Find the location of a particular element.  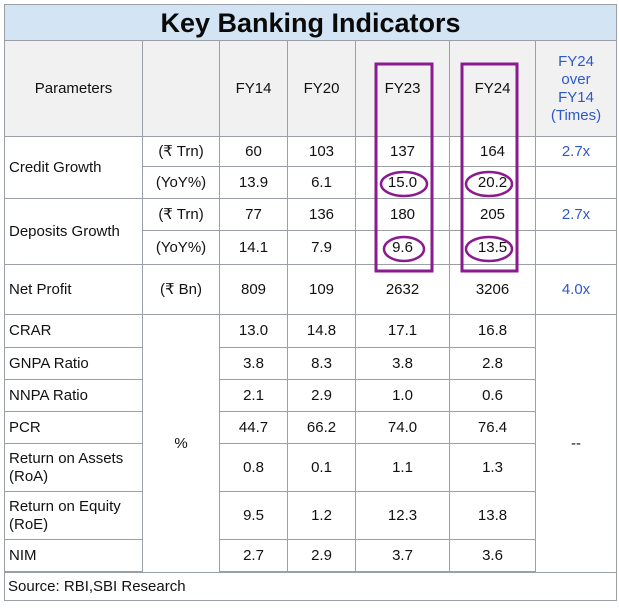

value-cell: 13.5 is located at coordinates (492, 247).